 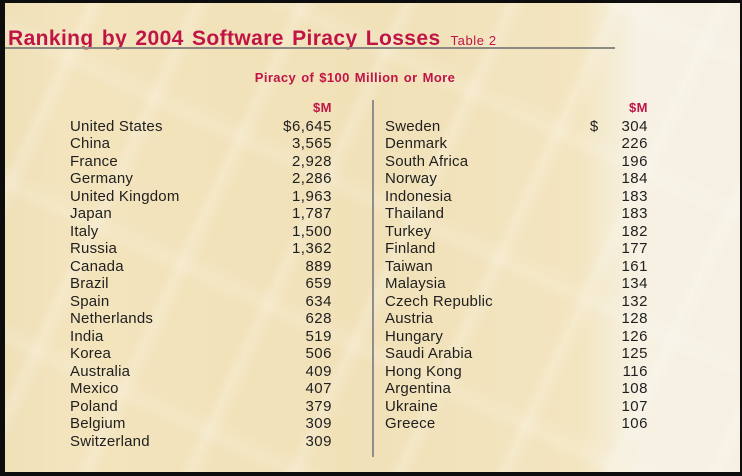 What do you see at coordinates (91, 213) in the screenshot?
I see `country-name: Japan` at bounding box center [91, 213].